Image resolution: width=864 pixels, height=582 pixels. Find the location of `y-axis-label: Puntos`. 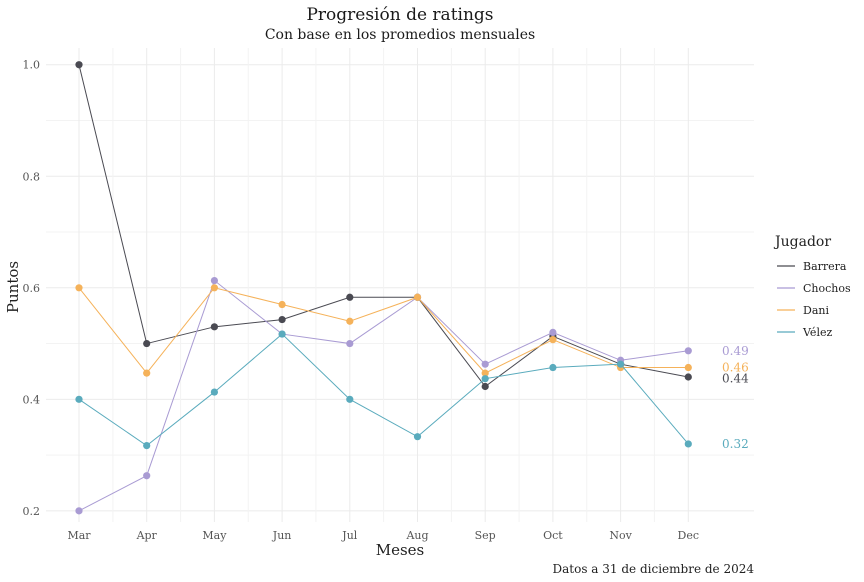

y-axis-label: Puntos is located at coordinates (13, 287).